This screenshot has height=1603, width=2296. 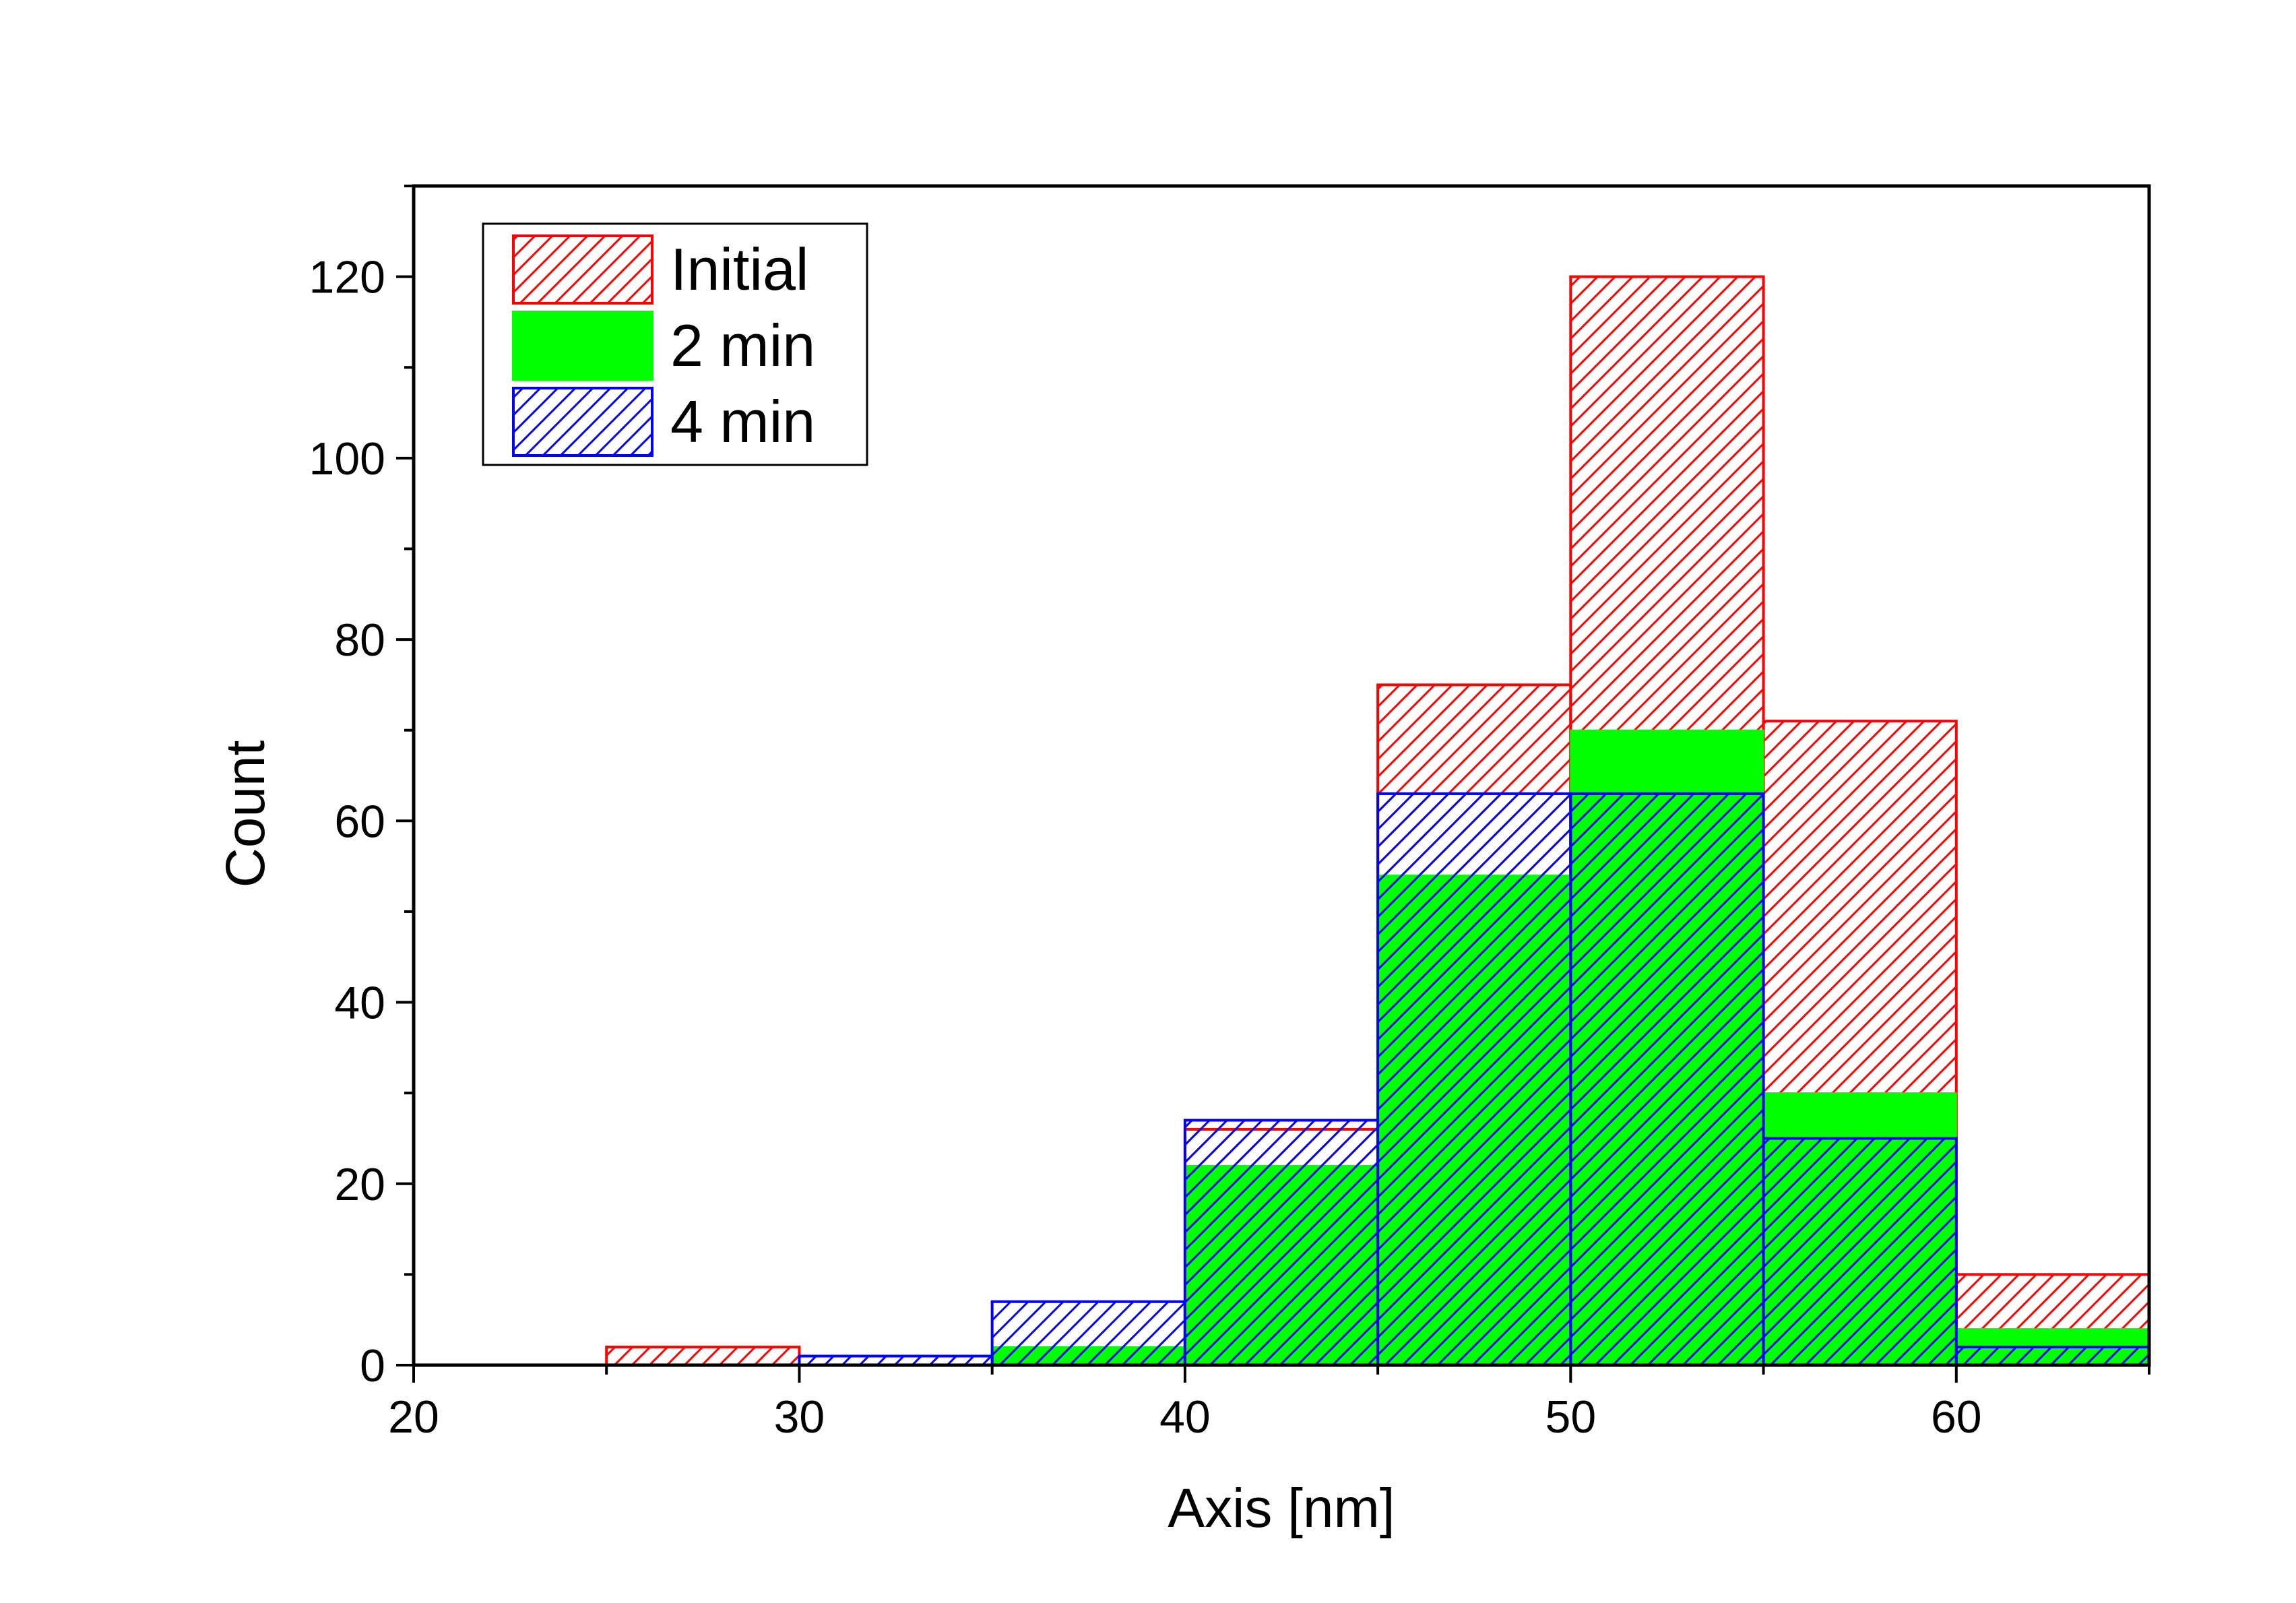 What do you see at coordinates (413, 1417) in the screenshot?
I see `x-tick-label-20: 20` at bounding box center [413, 1417].